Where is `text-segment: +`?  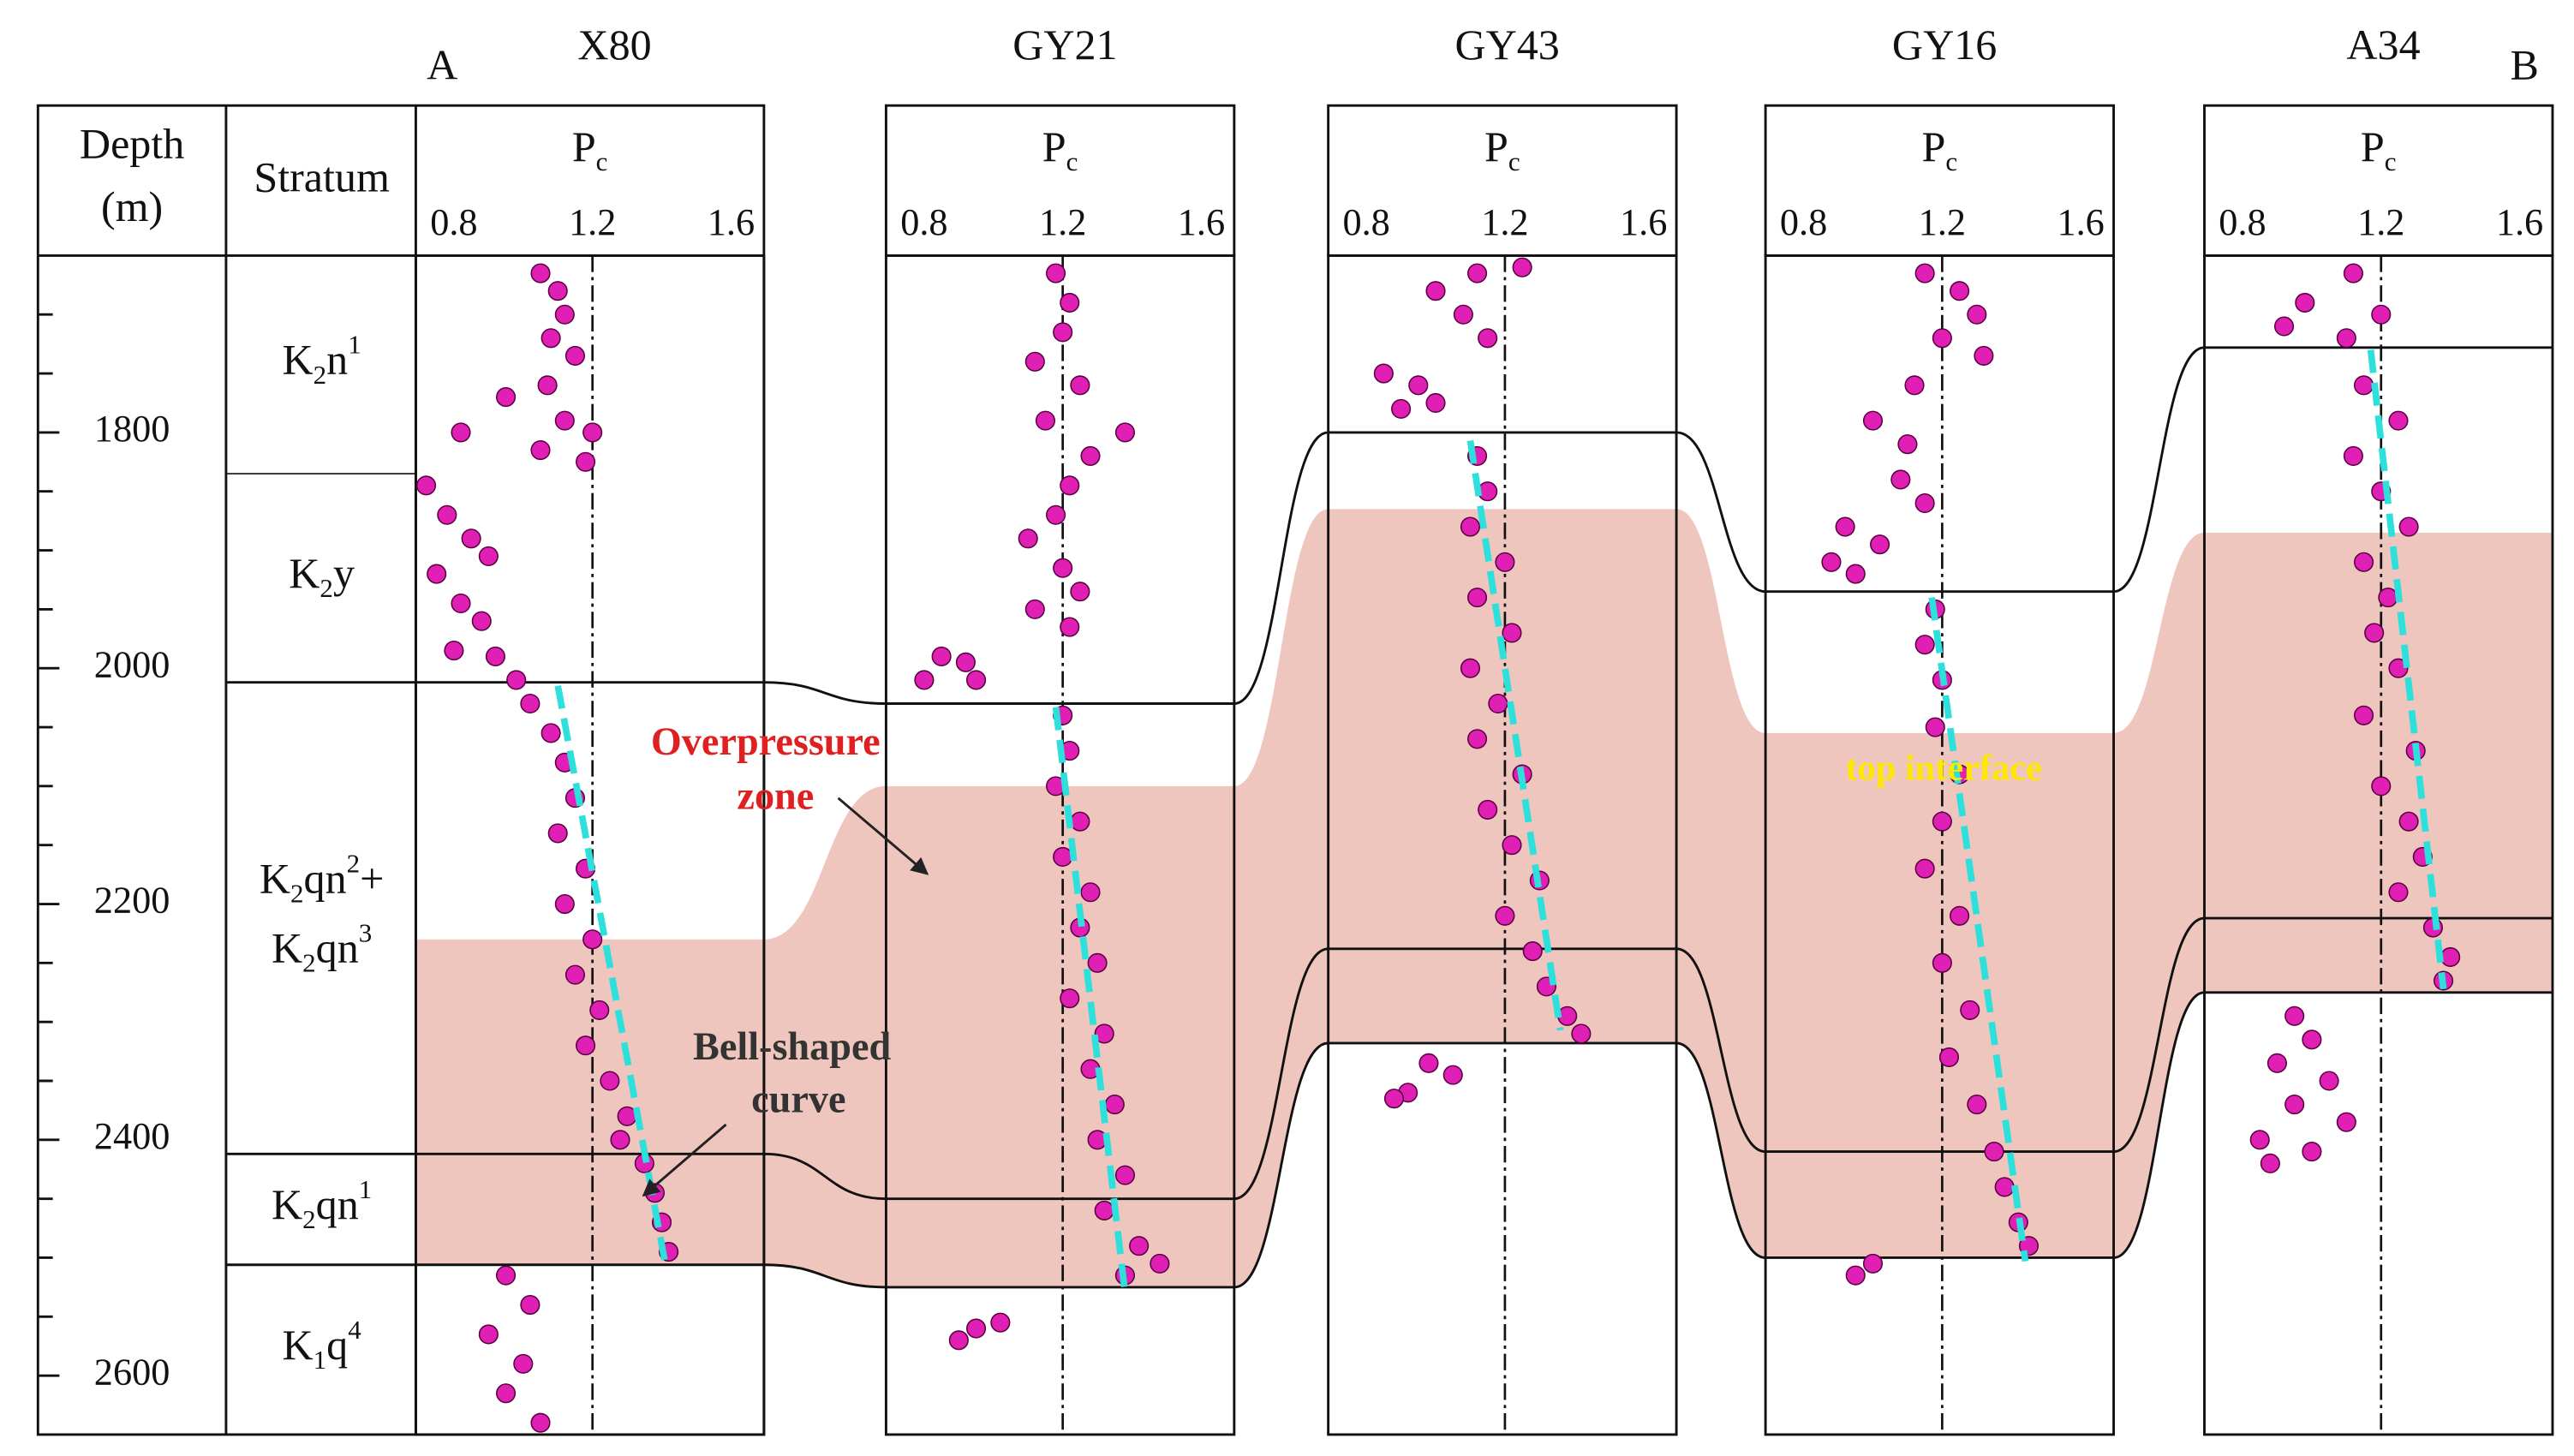
text-segment: + is located at coordinates (372, 879).